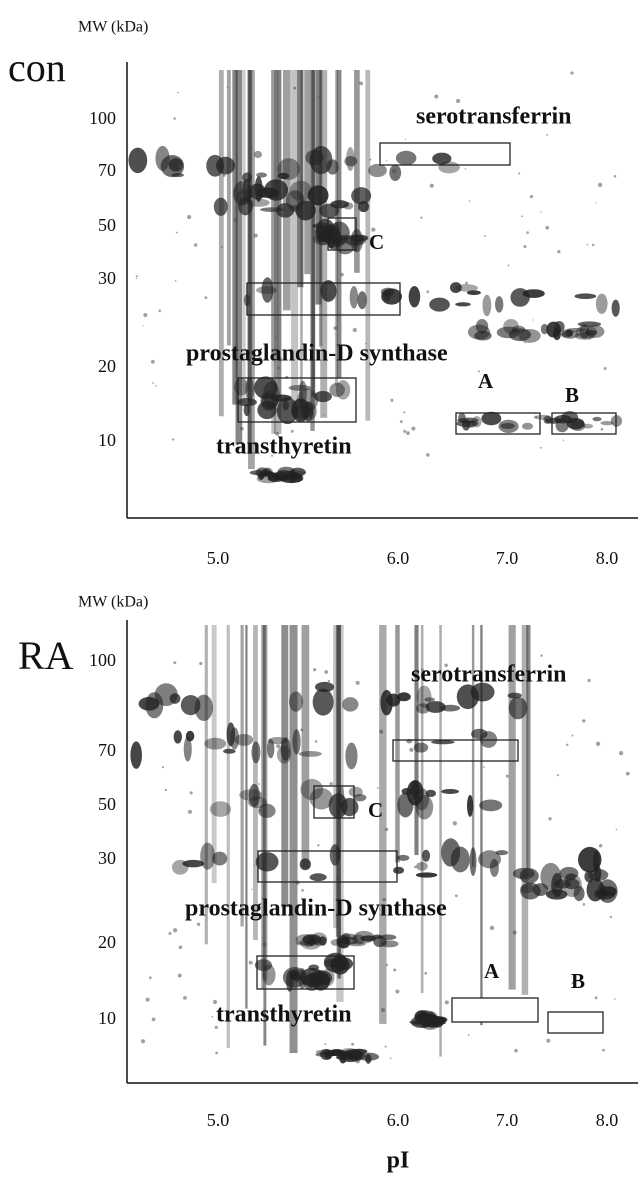  What do you see at coordinates (113, 602) in the screenshot?
I see `y-axis-label: MW (kDa)` at bounding box center [113, 602].